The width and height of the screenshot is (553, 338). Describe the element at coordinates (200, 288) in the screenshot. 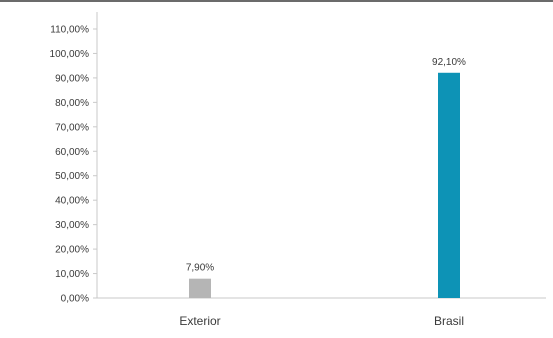

I see `bar-exterior` at that location.